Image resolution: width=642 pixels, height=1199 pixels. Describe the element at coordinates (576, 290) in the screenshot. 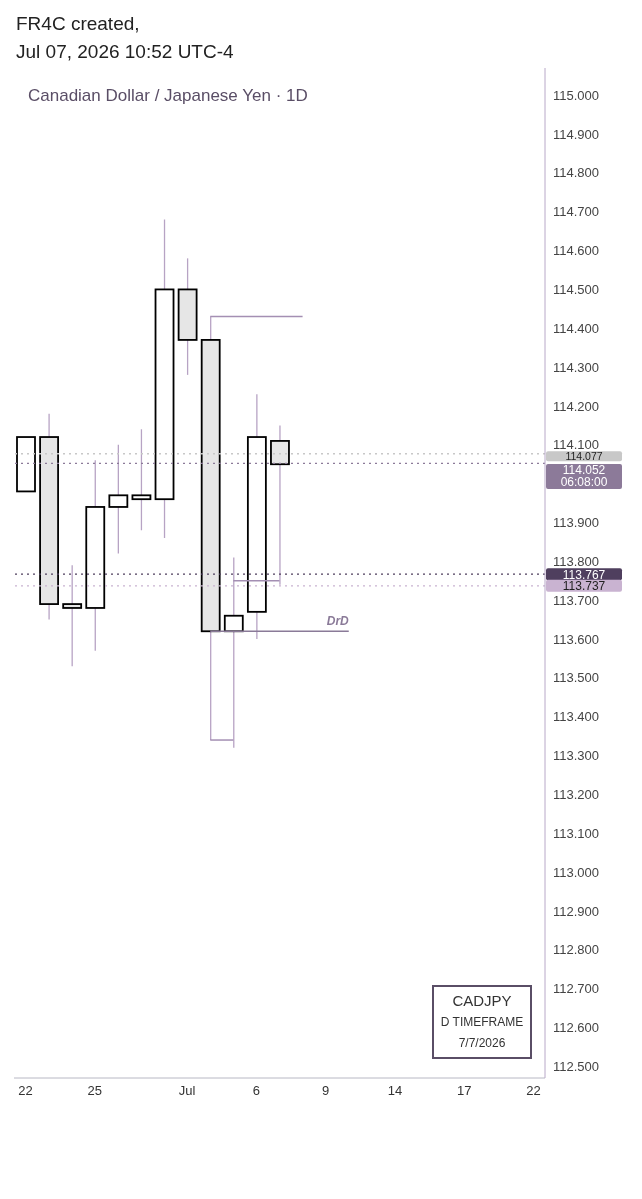

I see `y-tick-label: 114.500` at that location.